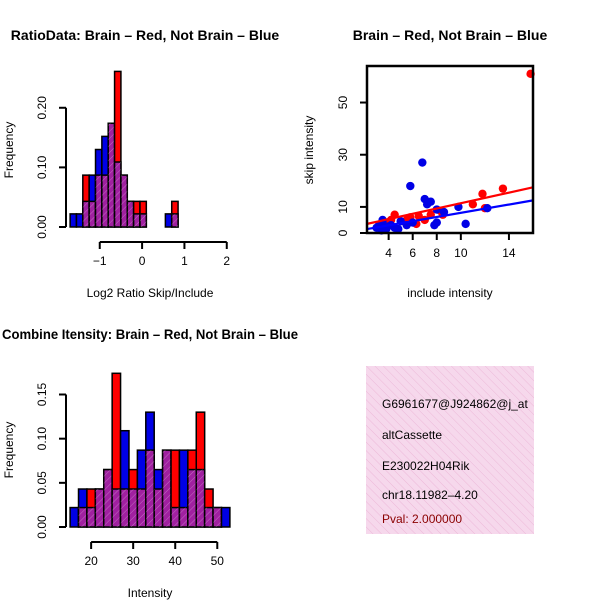 The image size is (600, 600). I want to click on info-line-event-id: G6961677@J924862@j_at, so click(455, 404).